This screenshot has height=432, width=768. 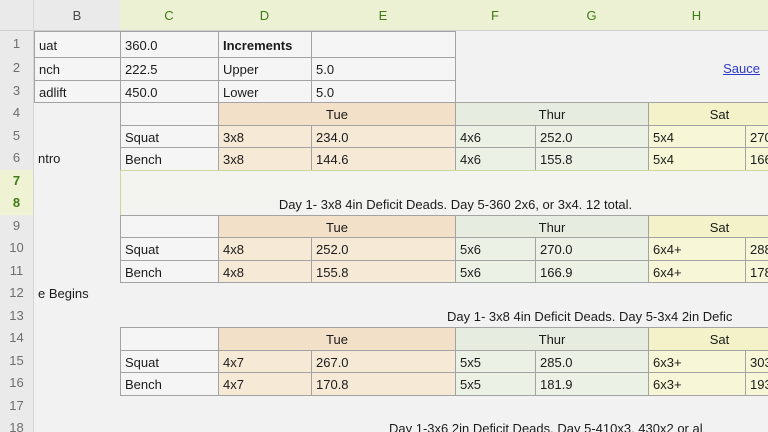 What do you see at coordinates (383, 44) in the screenshot?
I see `cell-E1` at bounding box center [383, 44].